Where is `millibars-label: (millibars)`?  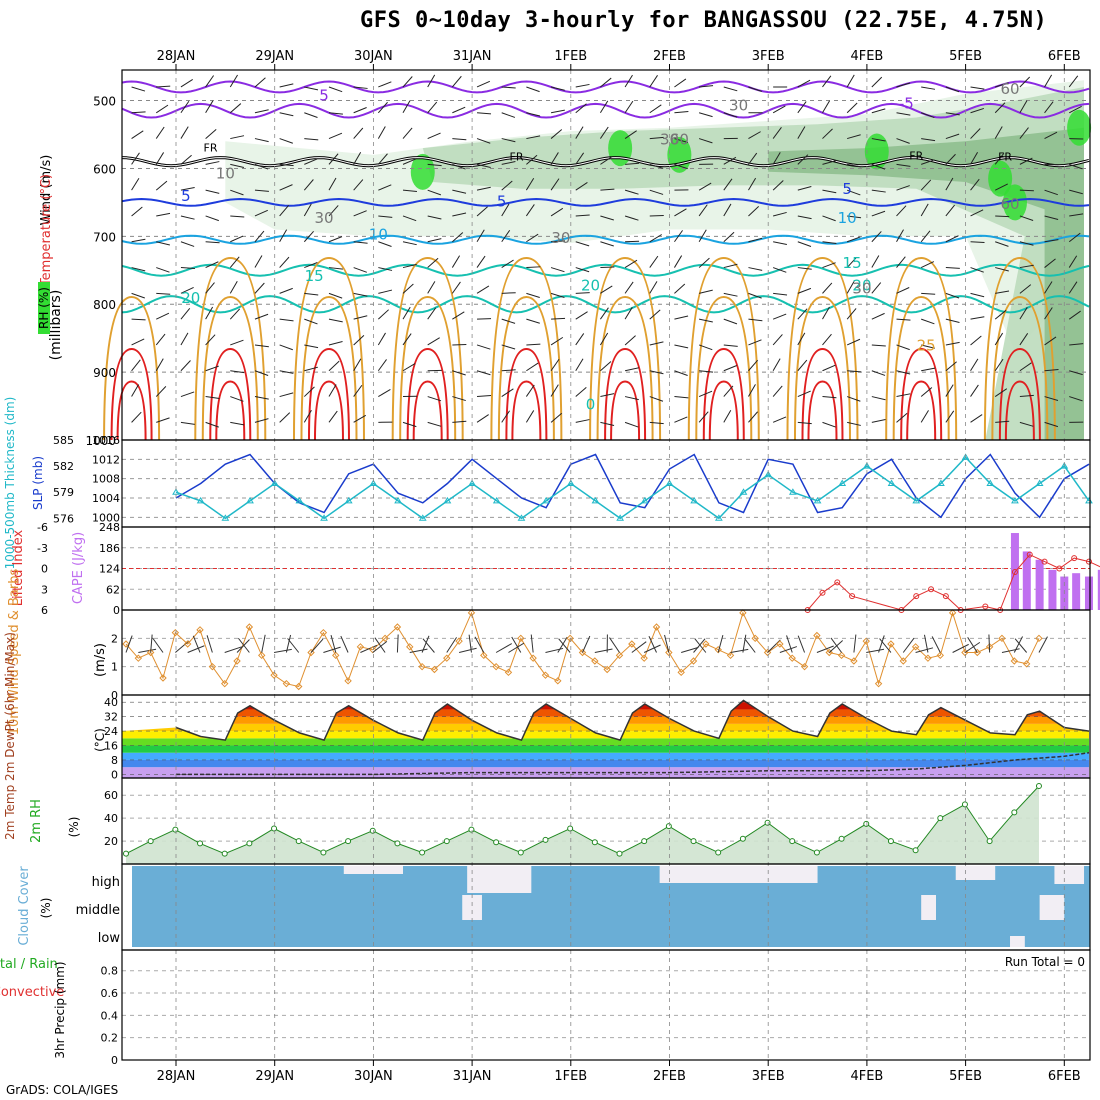 millibars-label: (millibars) is located at coordinates (56, 325).